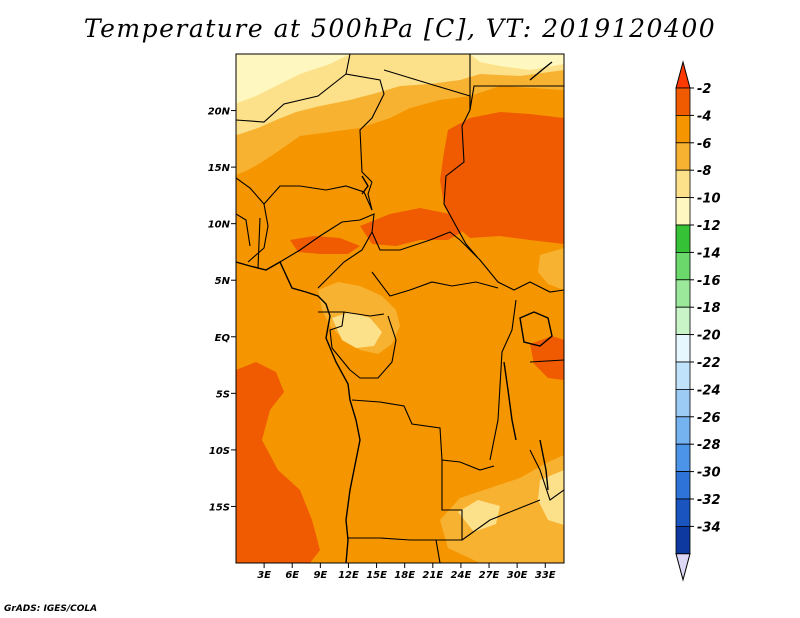 This screenshot has height=618, width=800. I want to click on border-car-sudan, so click(511, 266).